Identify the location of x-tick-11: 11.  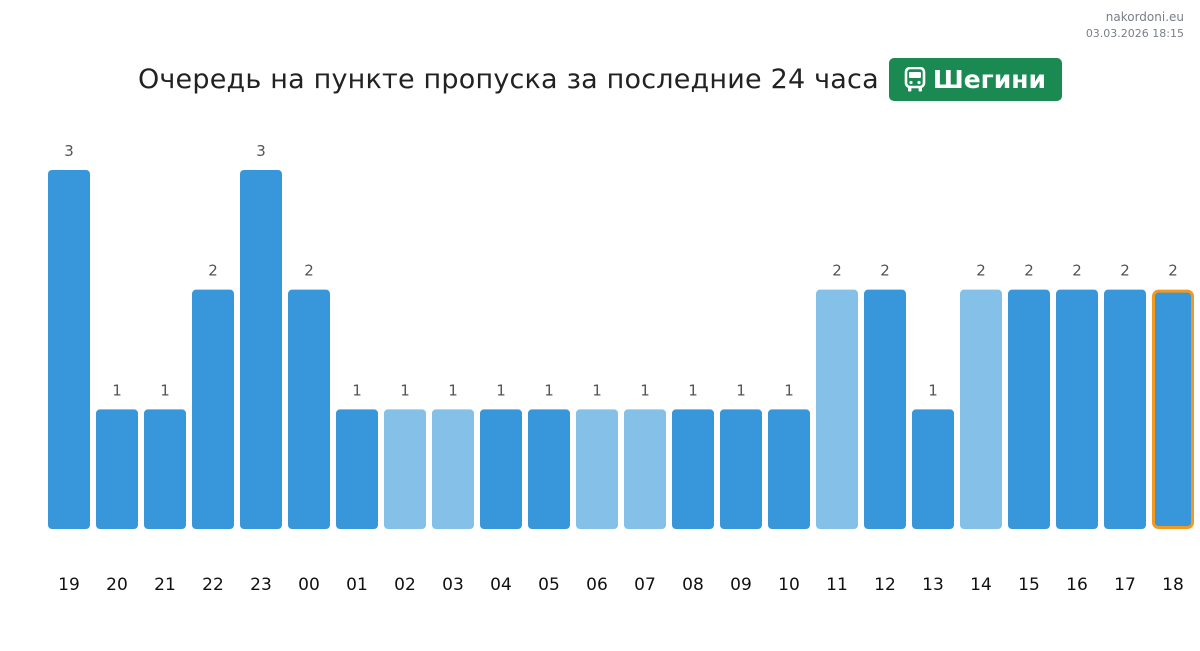
(837, 585).